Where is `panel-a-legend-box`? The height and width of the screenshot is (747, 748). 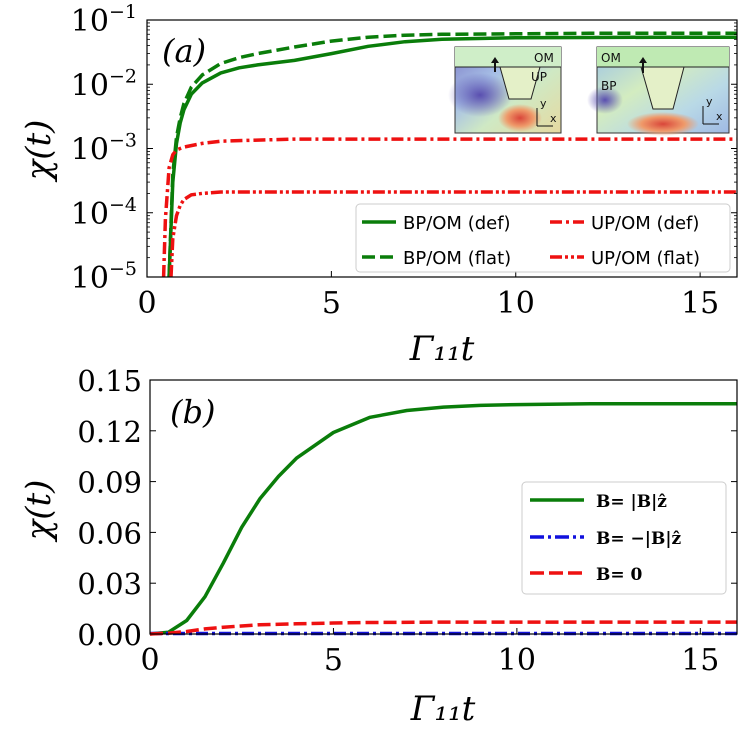
panel-a-legend-box is located at coordinates (543, 238).